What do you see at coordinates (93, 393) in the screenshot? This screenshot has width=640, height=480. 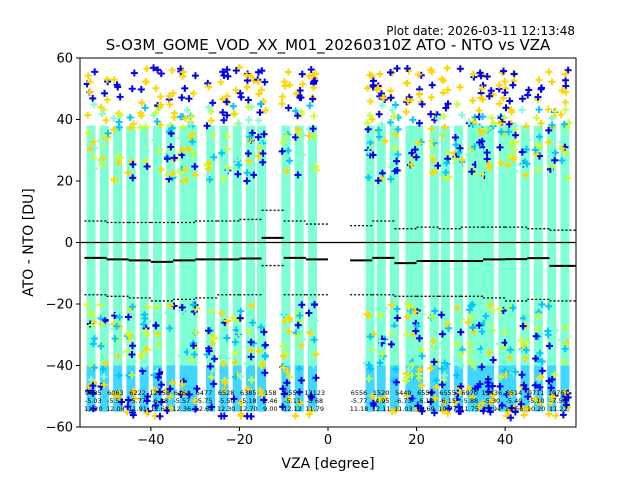 I see `bin-annotation-line: 9685` at bounding box center [93, 393].